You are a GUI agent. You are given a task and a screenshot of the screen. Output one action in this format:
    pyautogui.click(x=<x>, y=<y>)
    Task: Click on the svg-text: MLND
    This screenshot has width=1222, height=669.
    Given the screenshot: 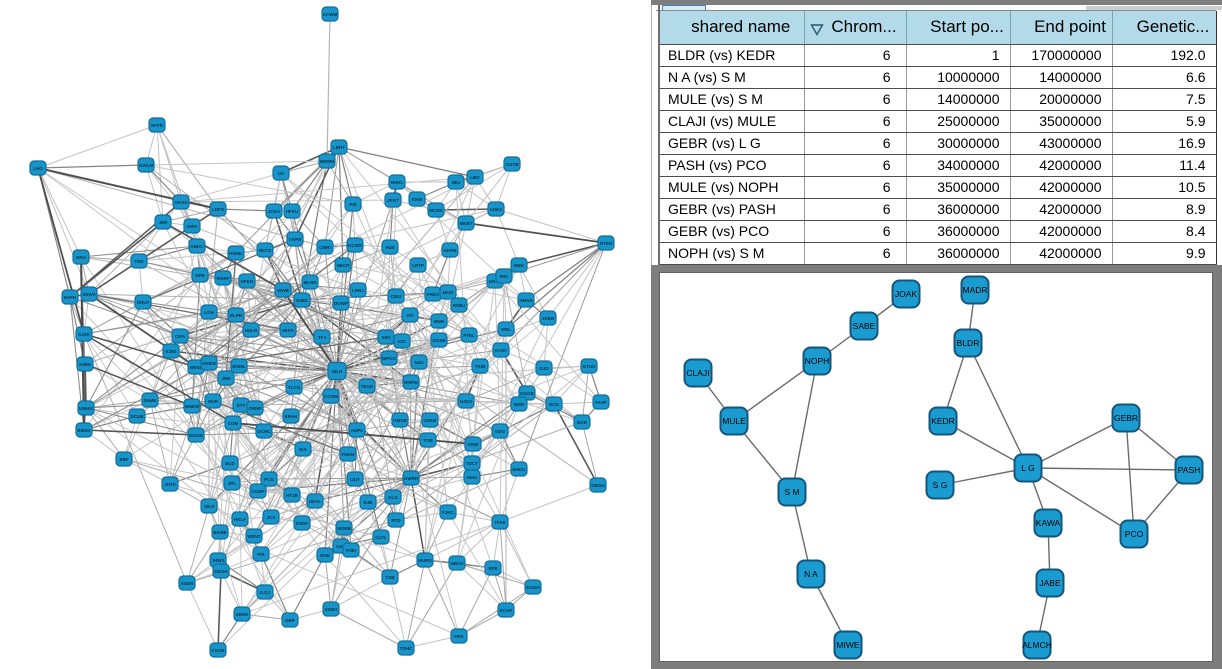 What is the action you would take?
    pyautogui.click(x=311, y=282)
    